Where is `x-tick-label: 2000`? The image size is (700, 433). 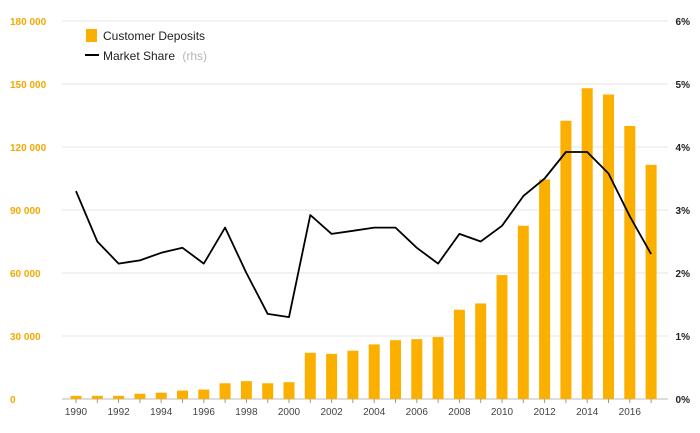 x-tick-label: 2000 is located at coordinates (289, 412).